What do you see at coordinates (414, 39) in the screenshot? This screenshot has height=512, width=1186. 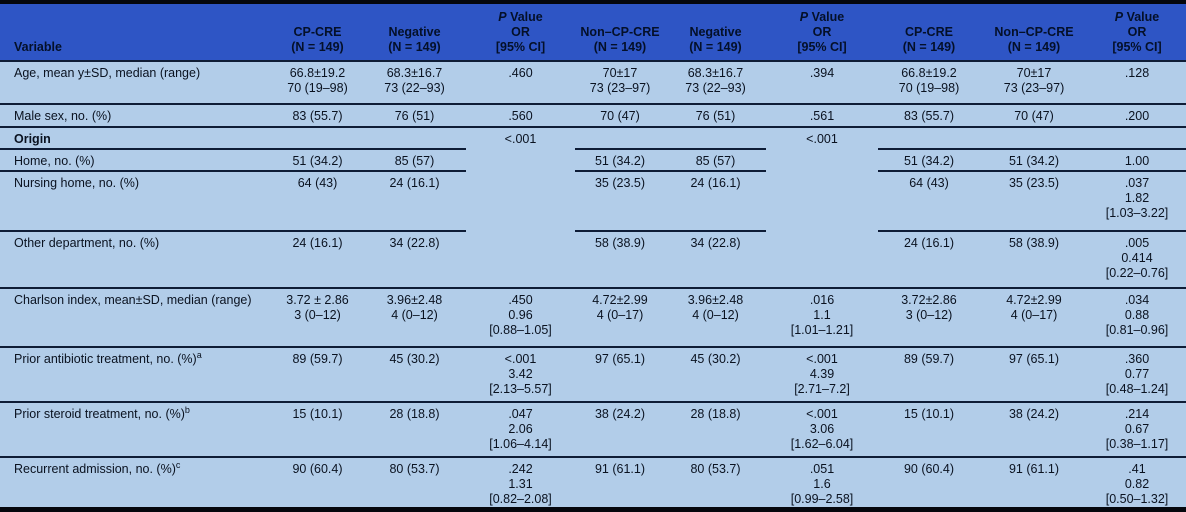 I see `col-header-negative-1: Negative (N = 149)` at bounding box center [414, 39].